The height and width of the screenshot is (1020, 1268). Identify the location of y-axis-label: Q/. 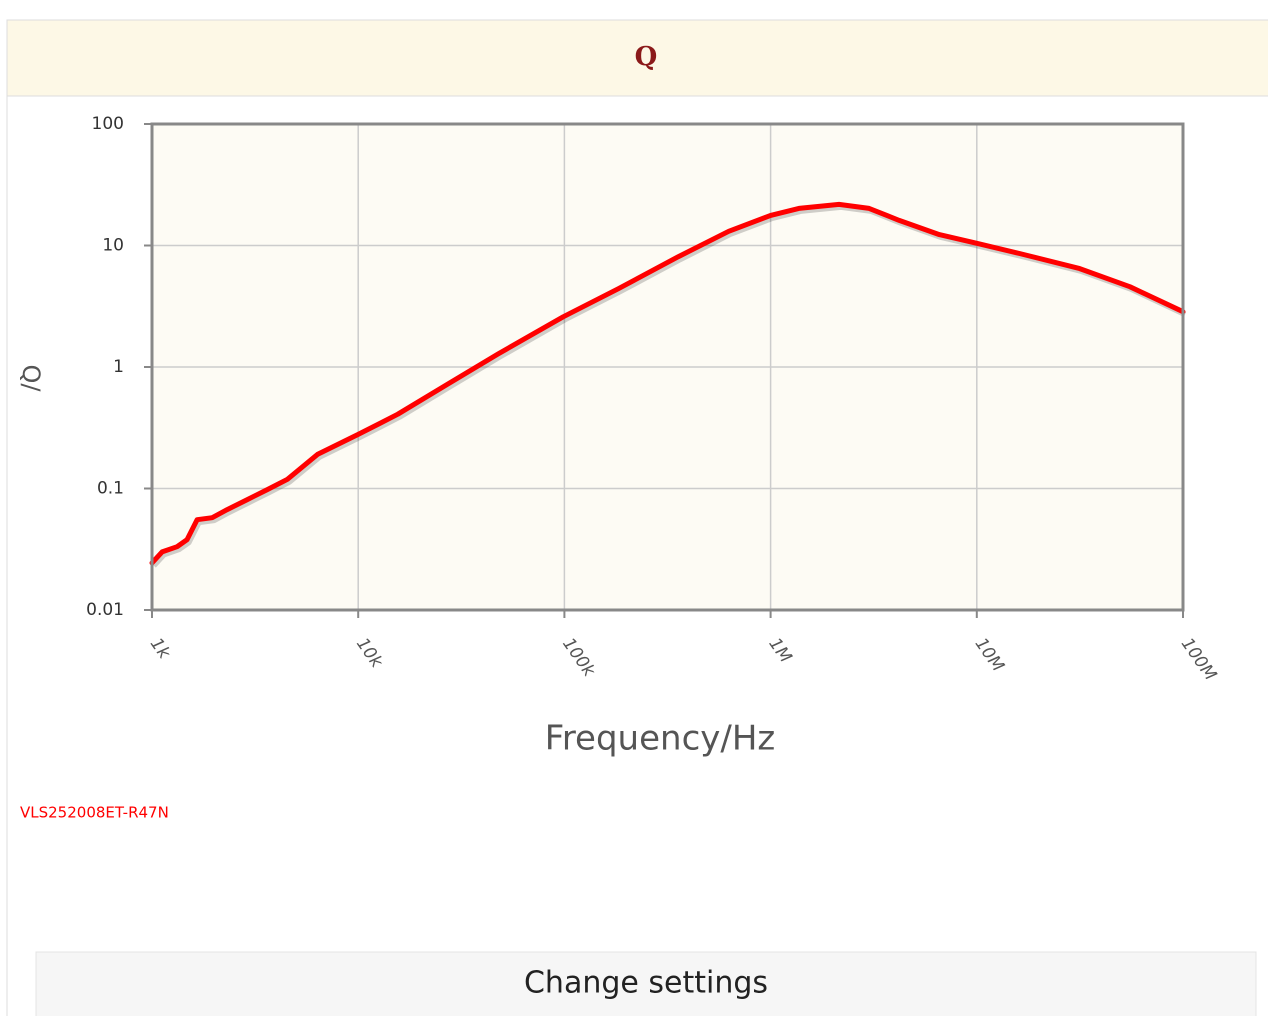
(31, 379).